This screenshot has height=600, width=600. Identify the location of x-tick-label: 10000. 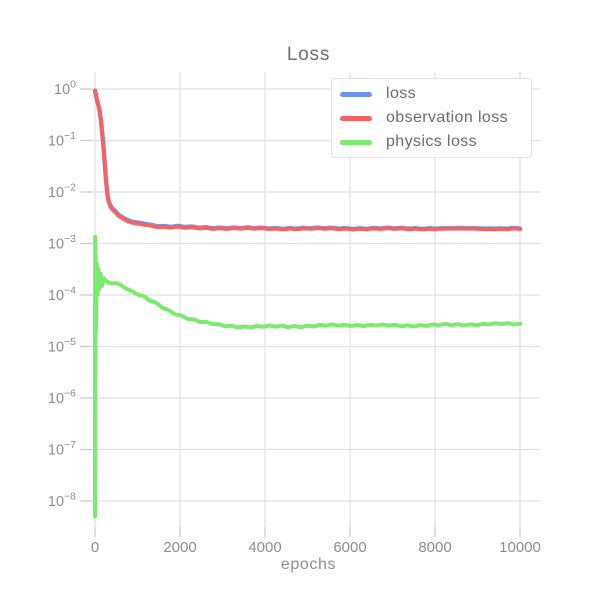
(520, 547).